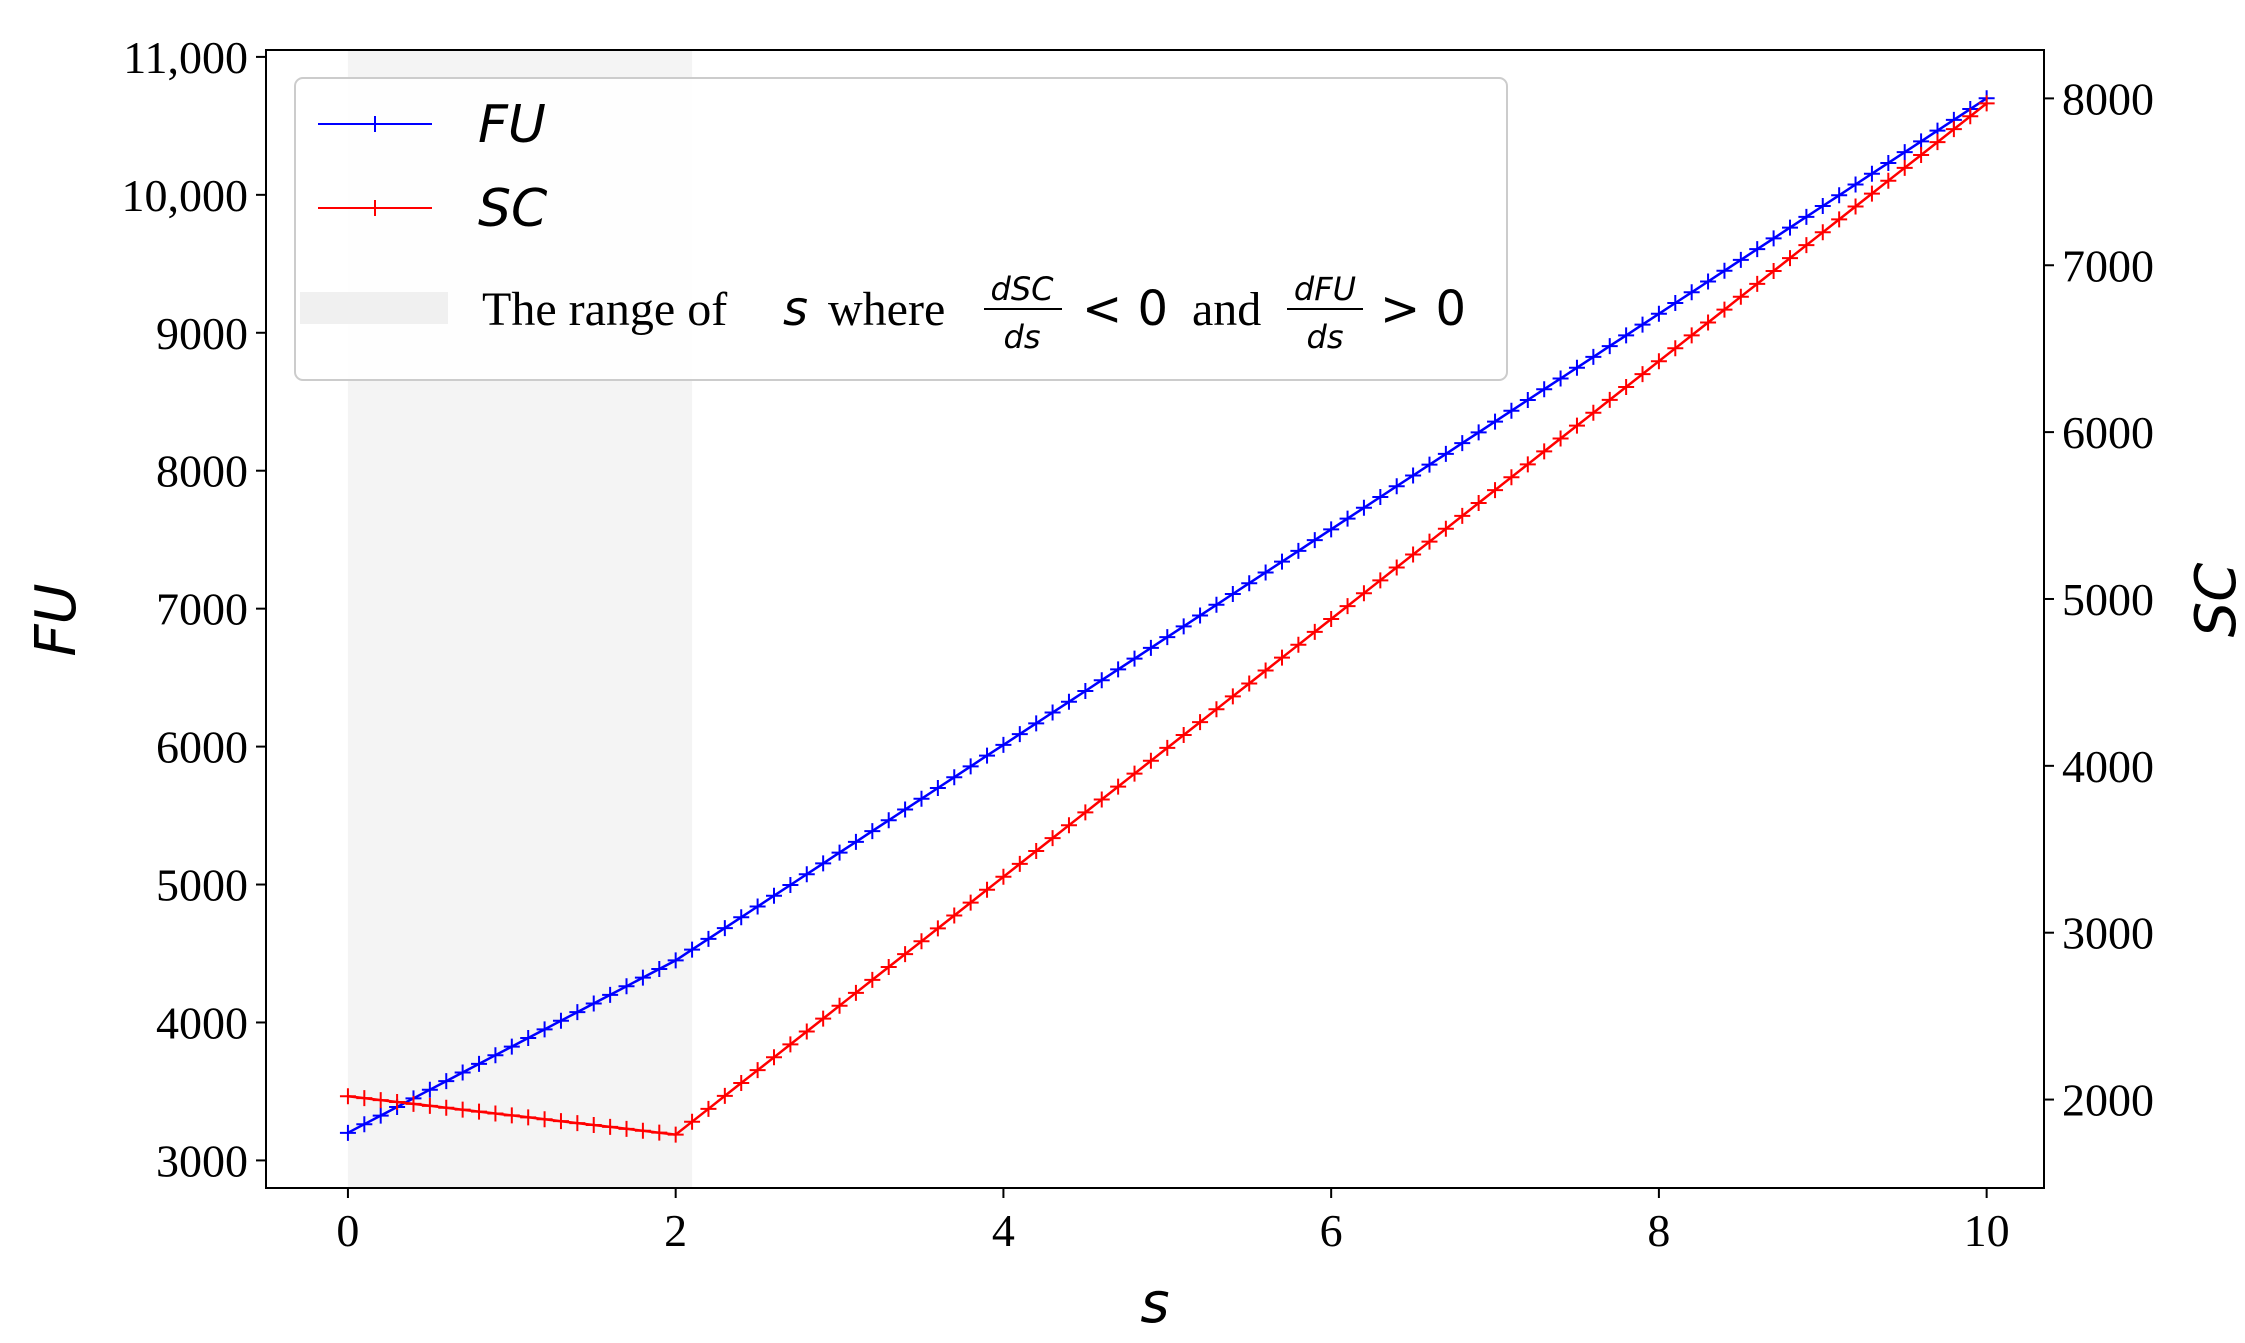  I want to click on left-axis-title: FU, so click(56, 619).